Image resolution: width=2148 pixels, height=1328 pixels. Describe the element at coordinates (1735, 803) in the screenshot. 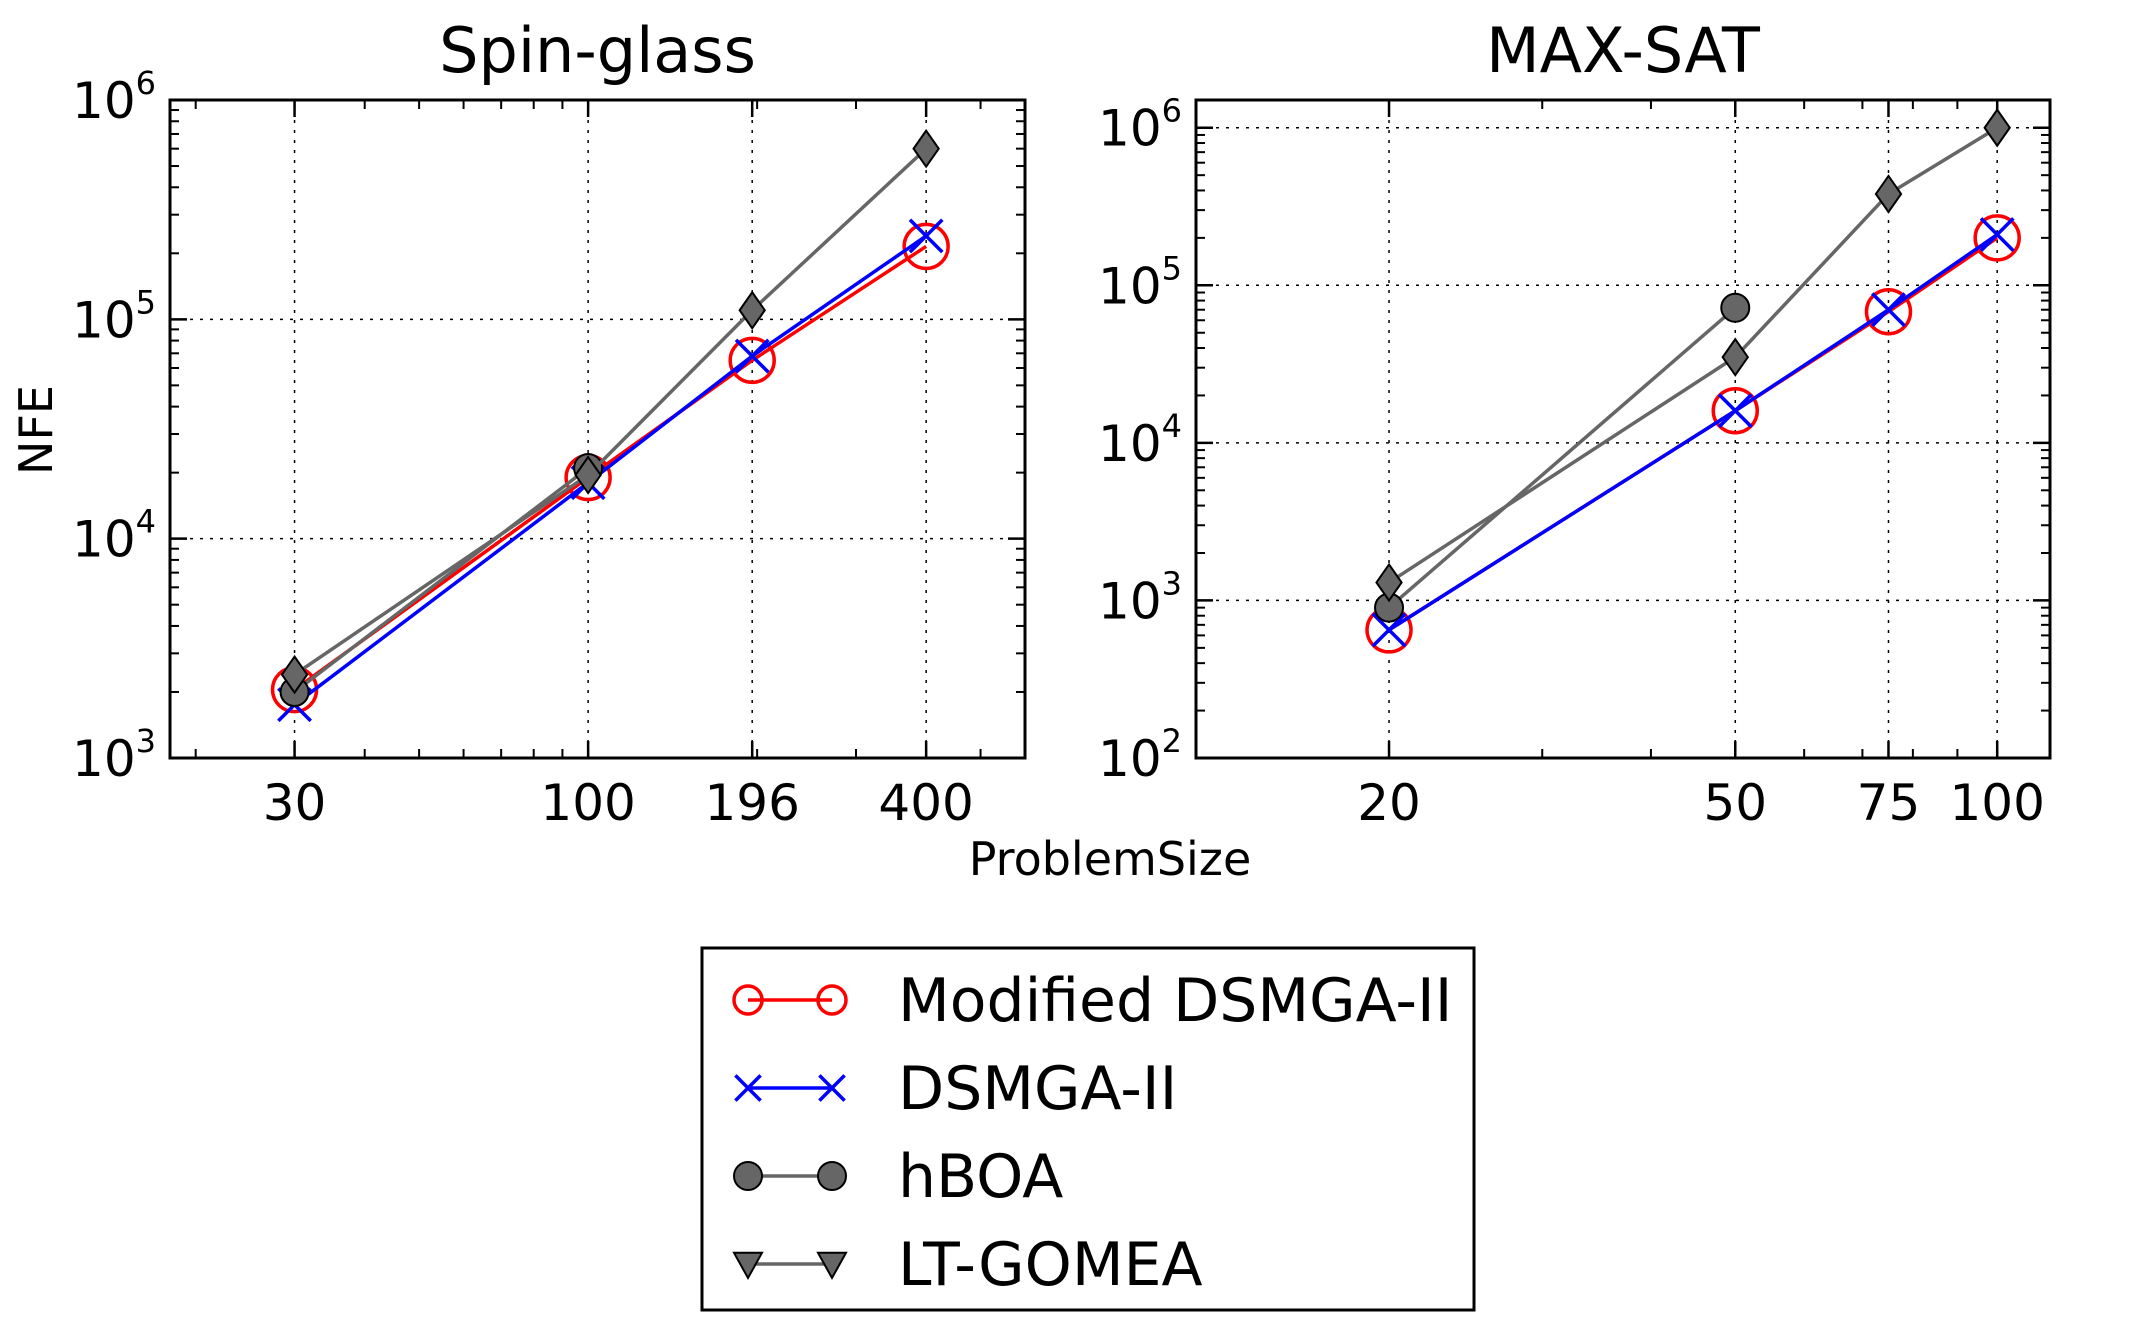

I see `x-tick-label: 50` at that location.